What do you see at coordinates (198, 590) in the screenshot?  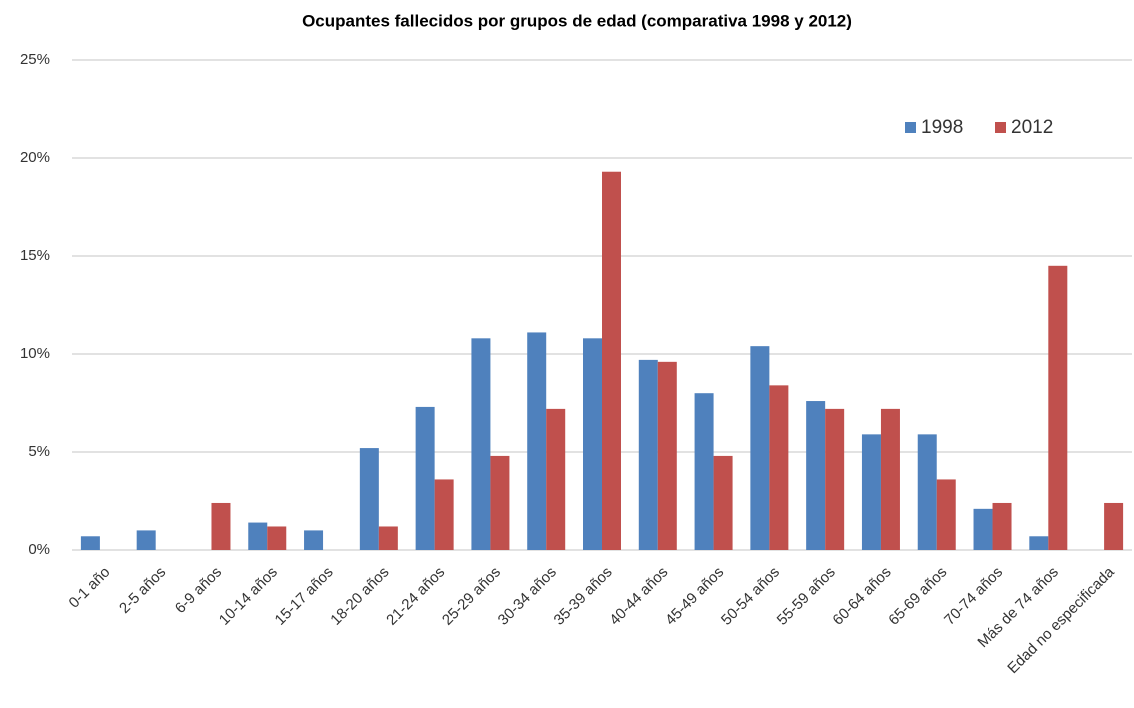 I see `x-tick-label: 6-9 años` at bounding box center [198, 590].